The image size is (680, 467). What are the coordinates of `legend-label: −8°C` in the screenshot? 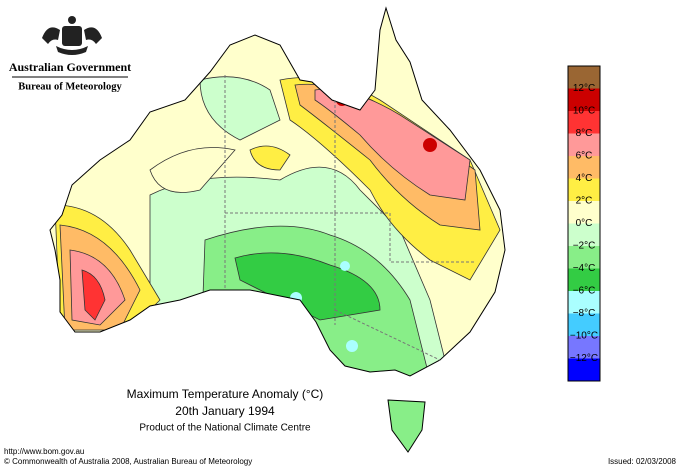 It's located at (584, 313).